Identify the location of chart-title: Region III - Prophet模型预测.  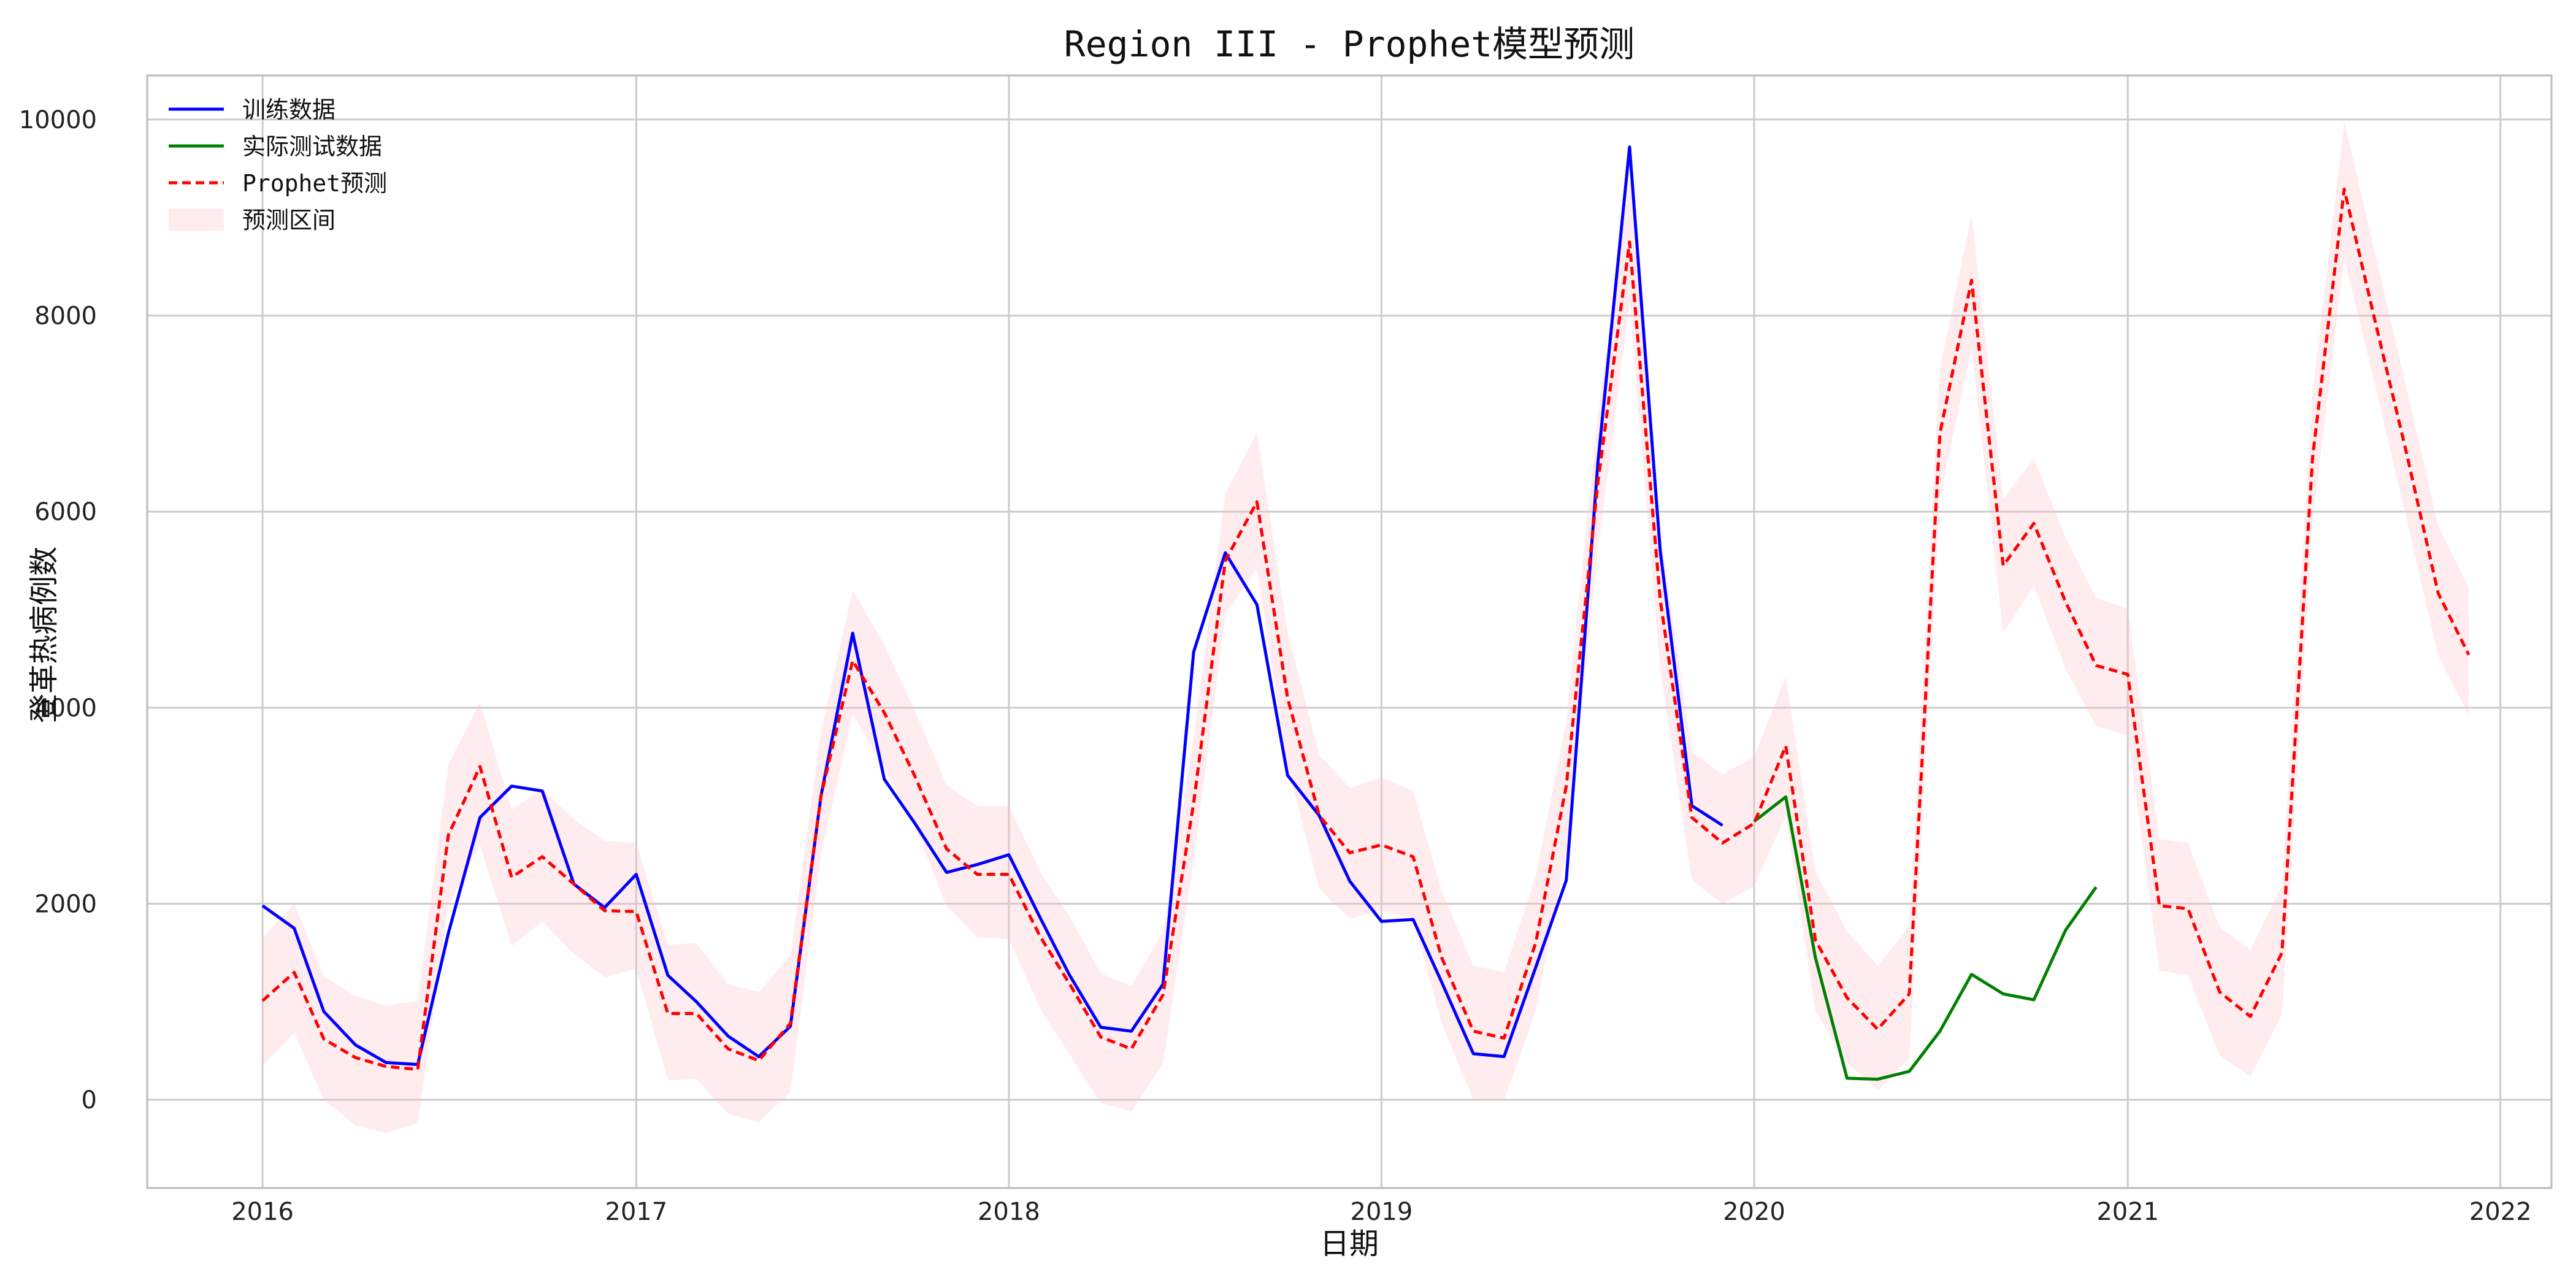
(1349, 44).